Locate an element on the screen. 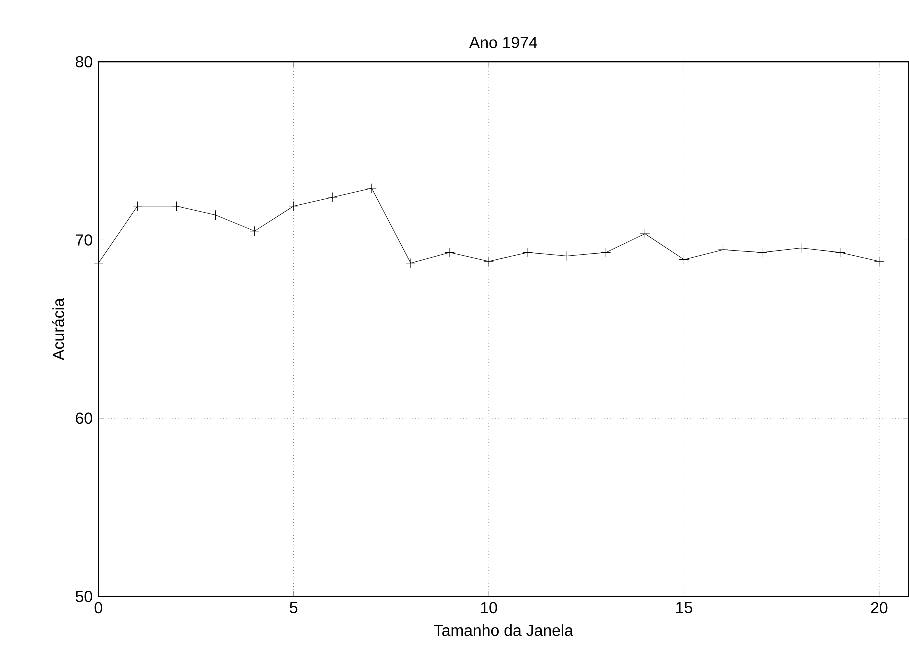  x-tick-label: 15 is located at coordinates (684, 608).